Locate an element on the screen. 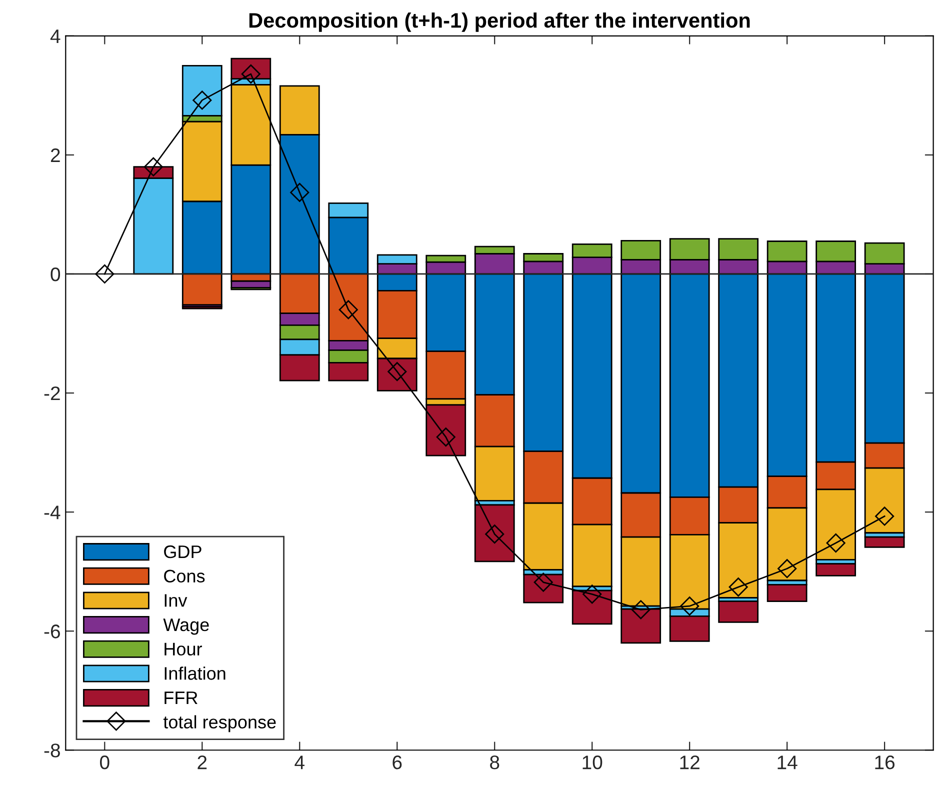  legend-label: Wage is located at coordinates (186, 626).